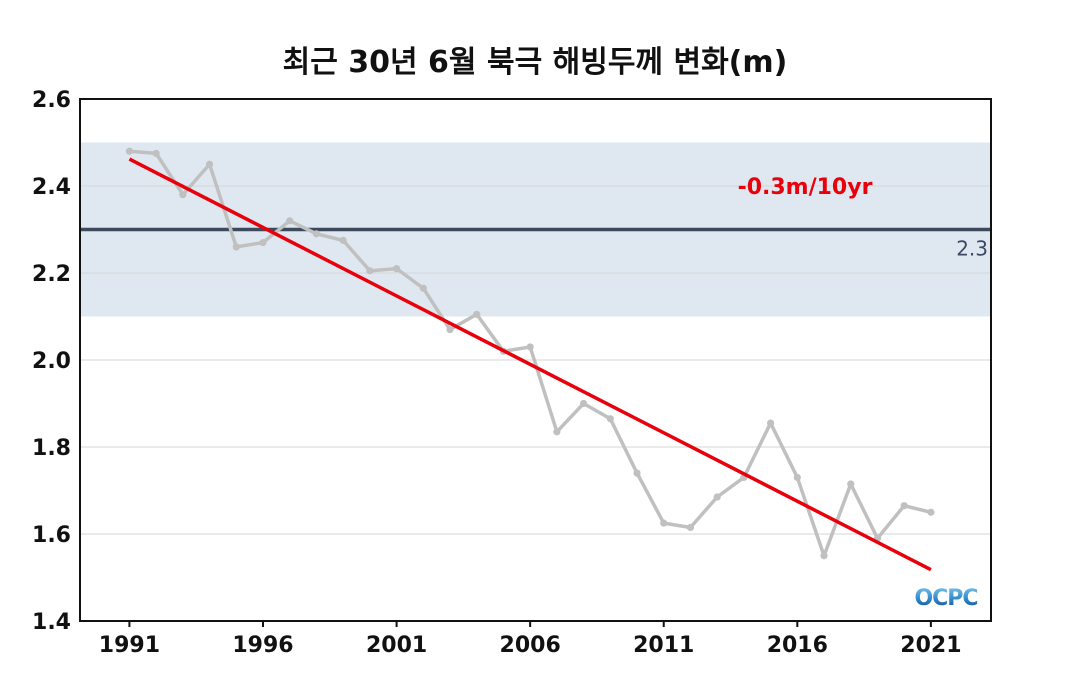 This screenshot has height=700, width=1070. What do you see at coordinates (209, 164) in the screenshot?
I see `data-point-1994` at bounding box center [209, 164].